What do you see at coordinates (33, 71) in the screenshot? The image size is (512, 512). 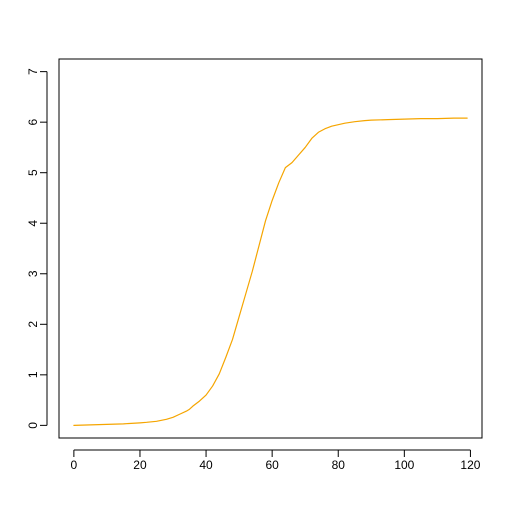 I see `y-tick-label: 7` at bounding box center [33, 71].